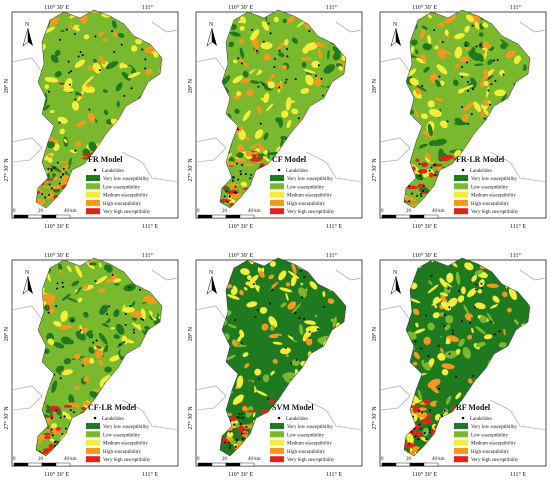 The width and height of the screenshot is (550, 492). Describe the element at coordinates (150, 474) in the screenshot. I see `coord-label-bottom-right: 111° E` at that location.